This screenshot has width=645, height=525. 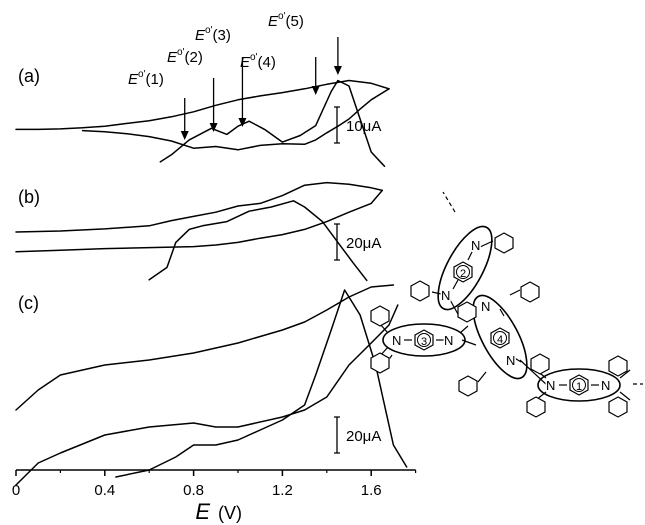 What do you see at coordinates (463, 274) in the screenshot?
I see `unit-number-2: 2` at bounding box center [463, 274].